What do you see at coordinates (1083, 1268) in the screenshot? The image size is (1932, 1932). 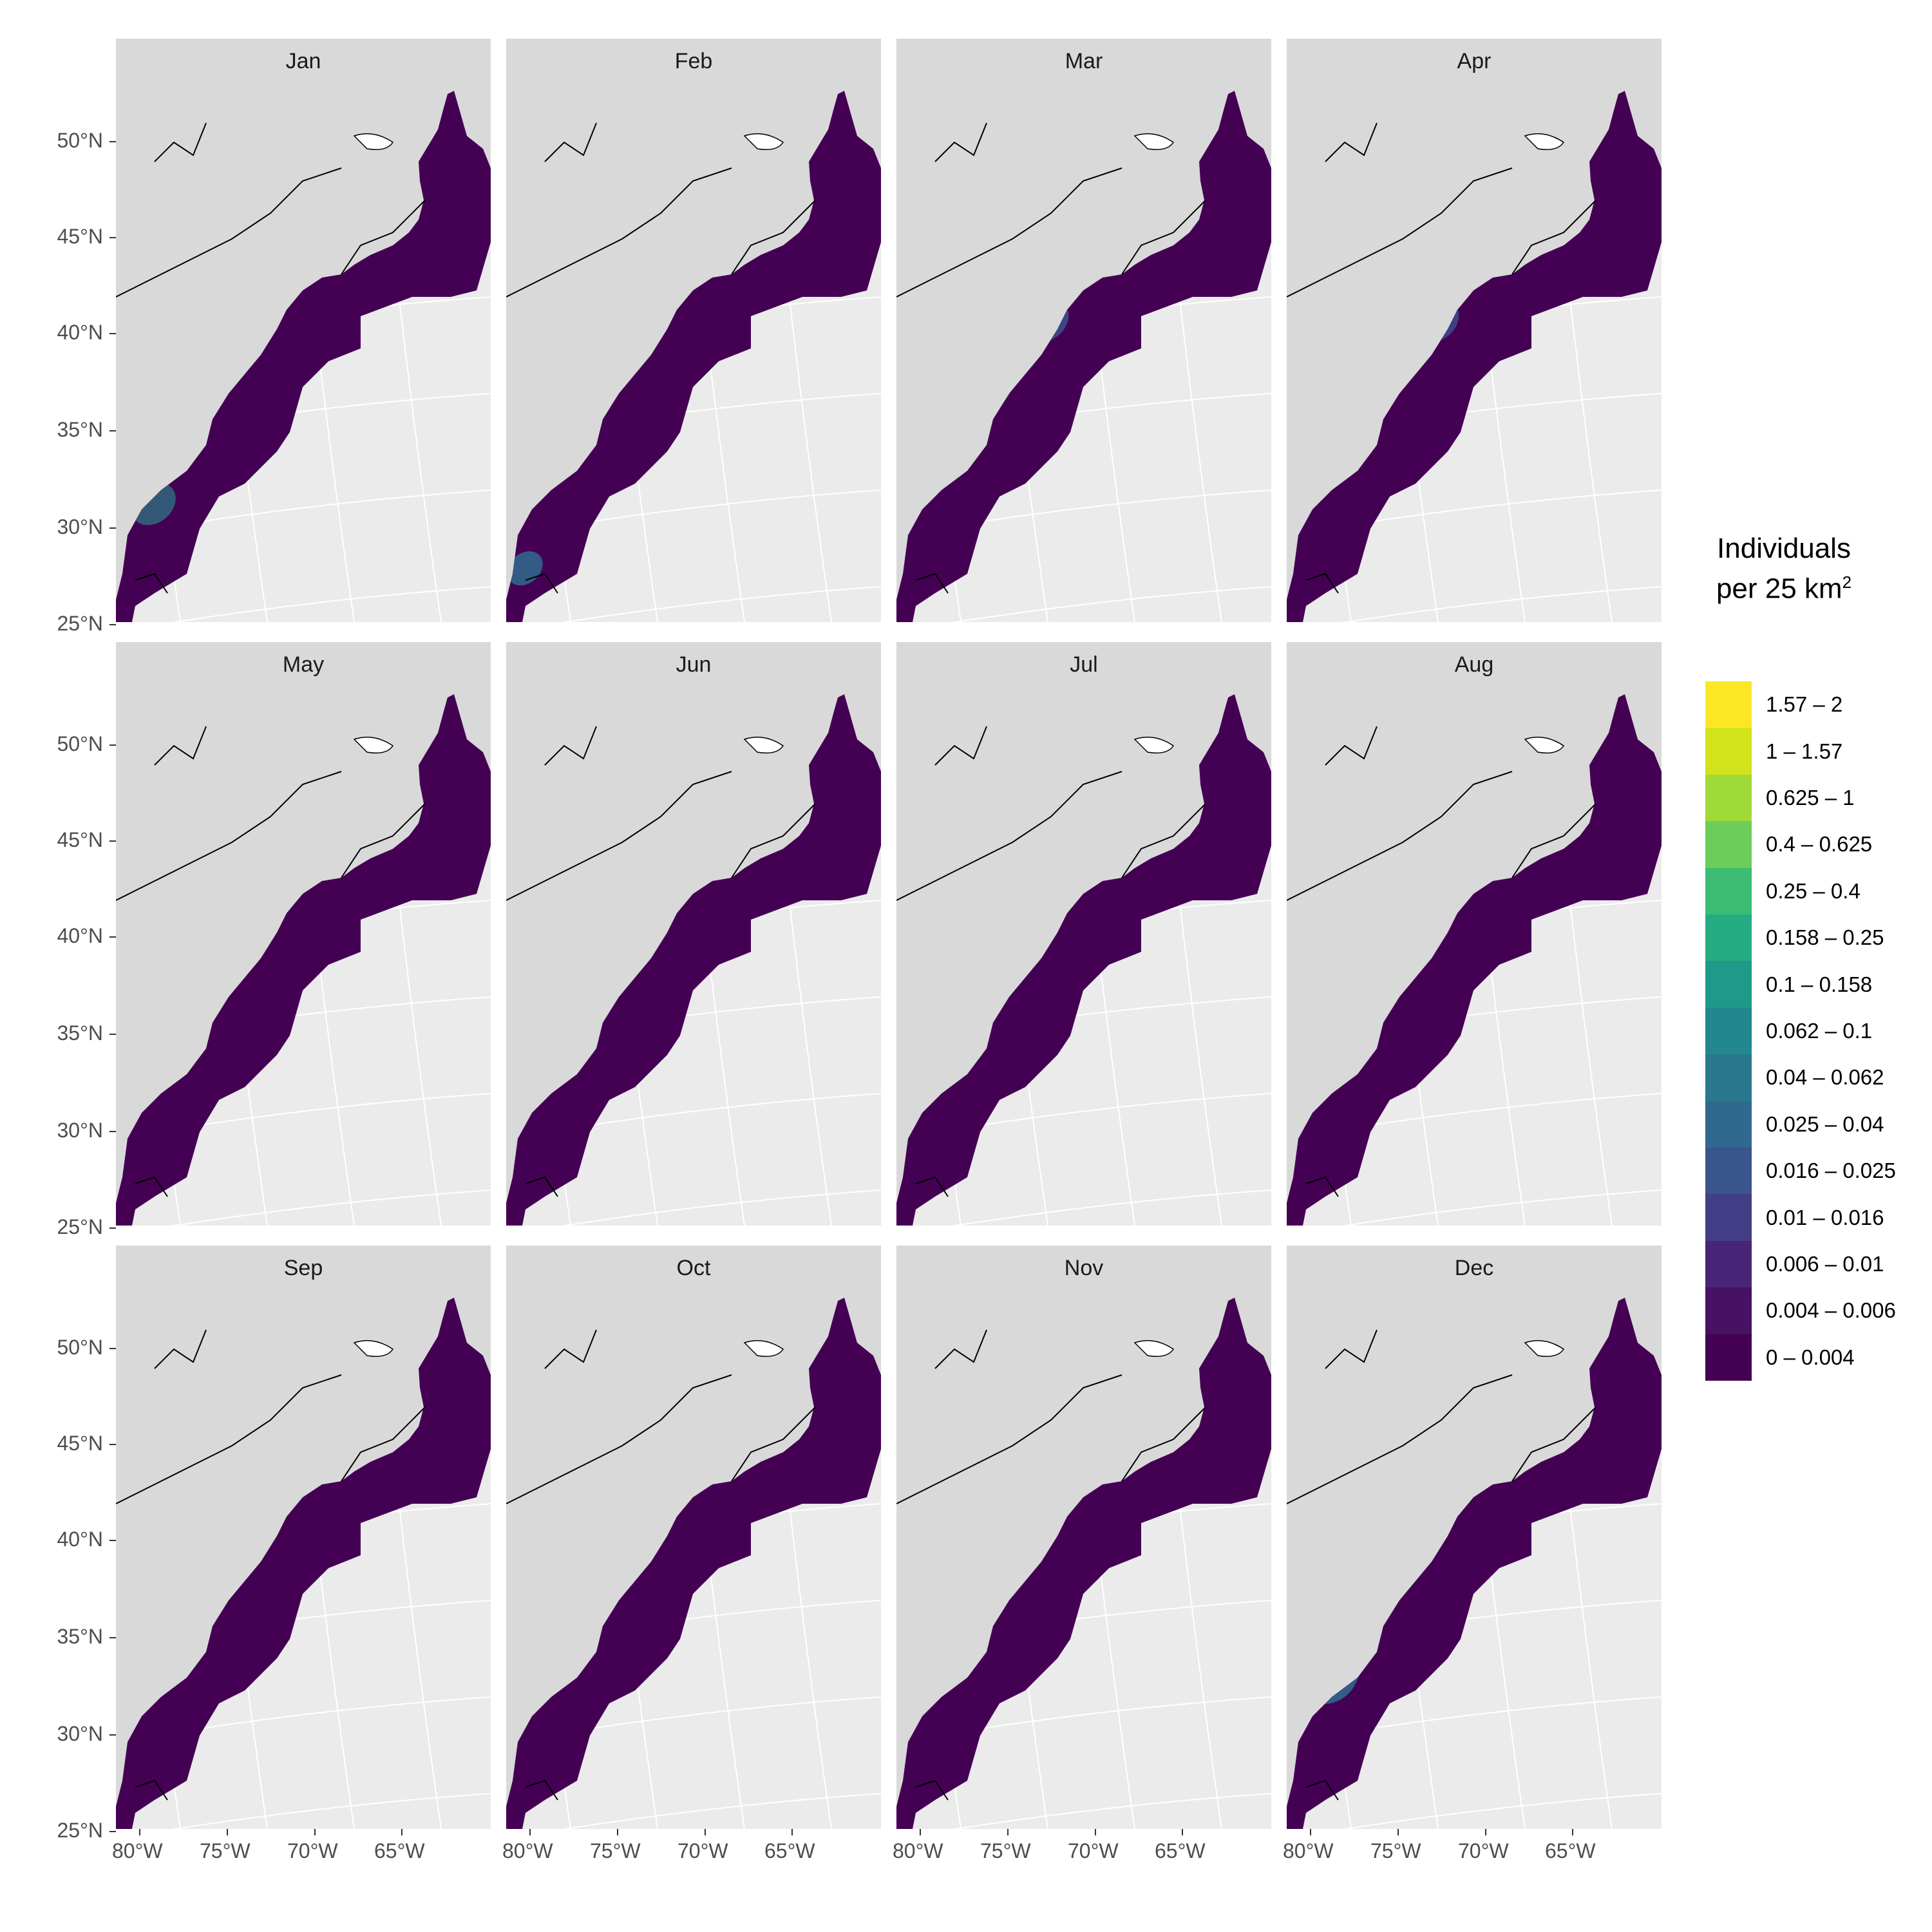 I see `panel-strip-nov: Nov` at bounding box center [1083, 1268].